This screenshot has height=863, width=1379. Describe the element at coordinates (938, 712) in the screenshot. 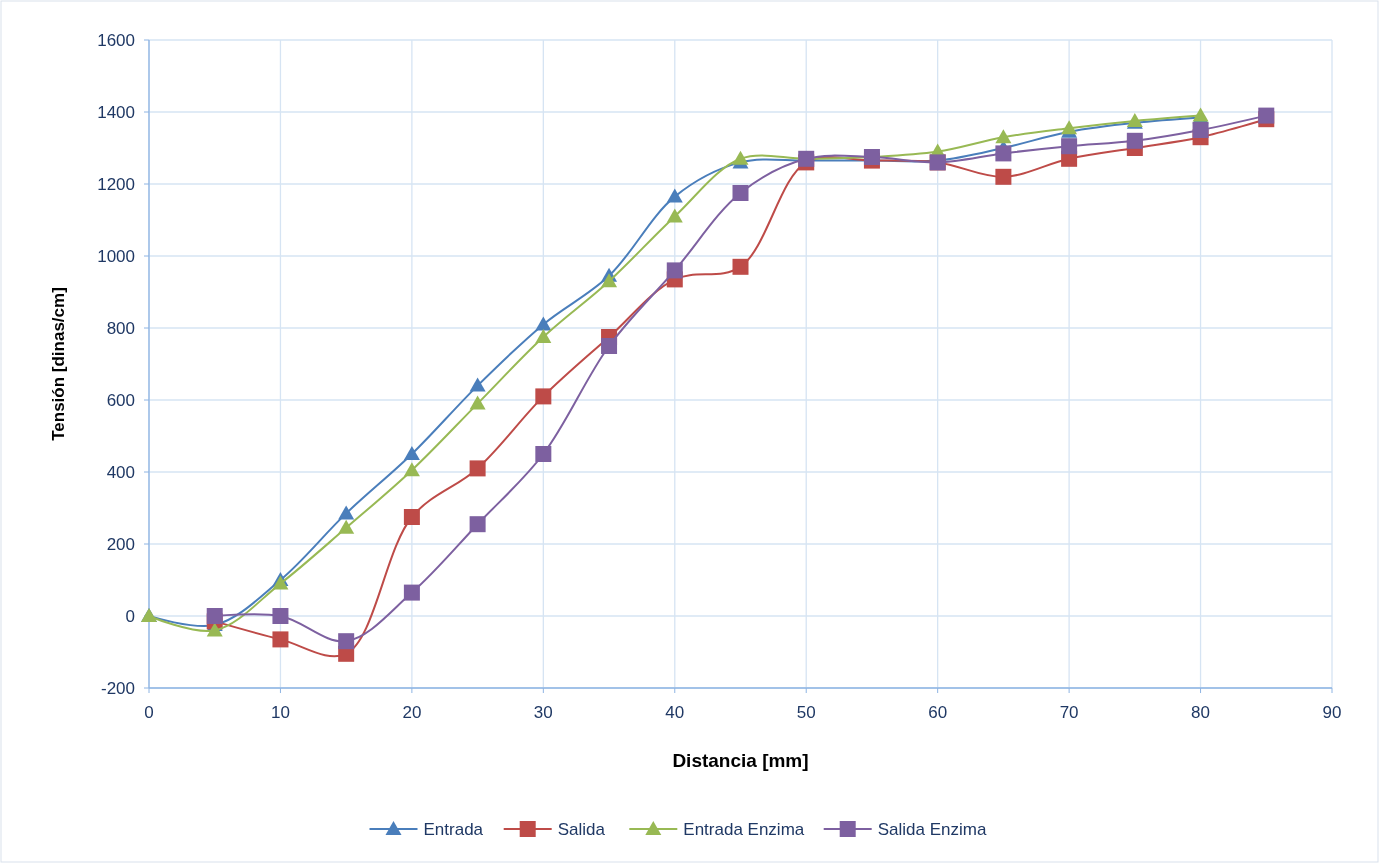

I see `x-tick-label: 60` at that location.